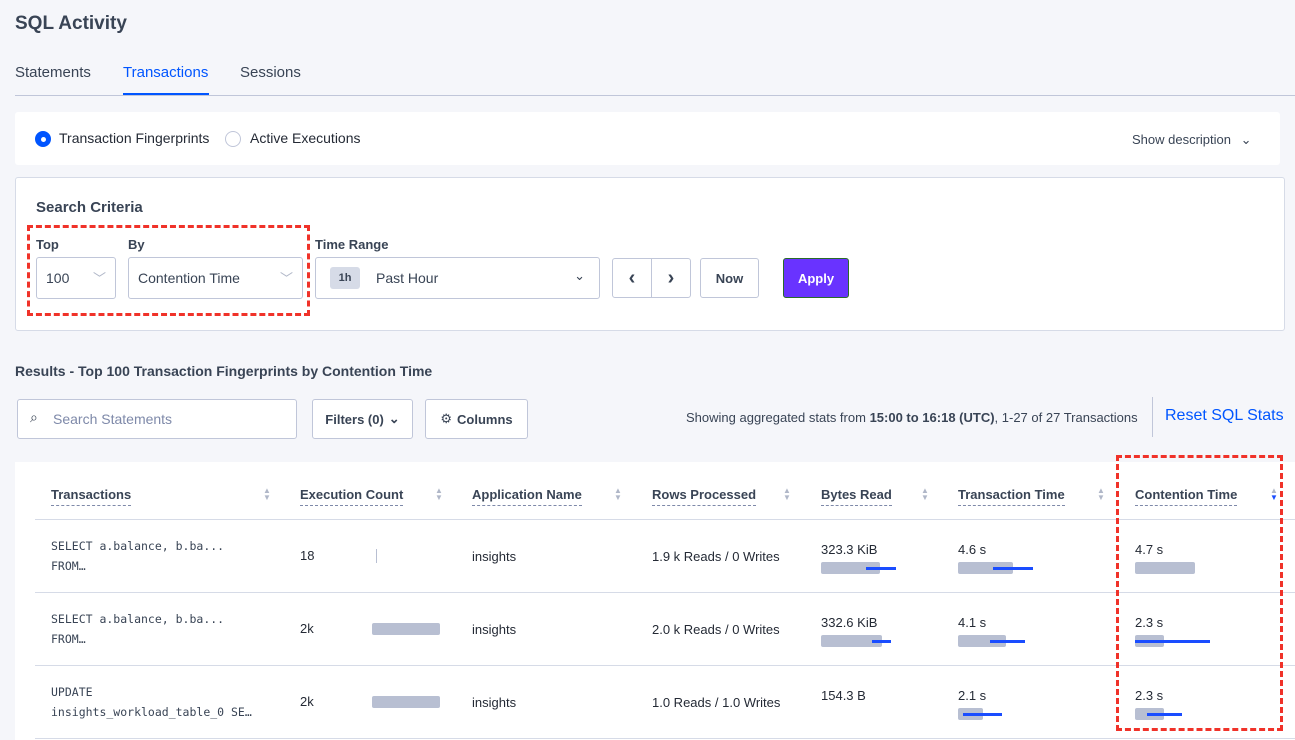  Describe the element at coordinates (778, 417) in the screenshot. I see `stats-prefix: Showing aggregated stats from` at that location.